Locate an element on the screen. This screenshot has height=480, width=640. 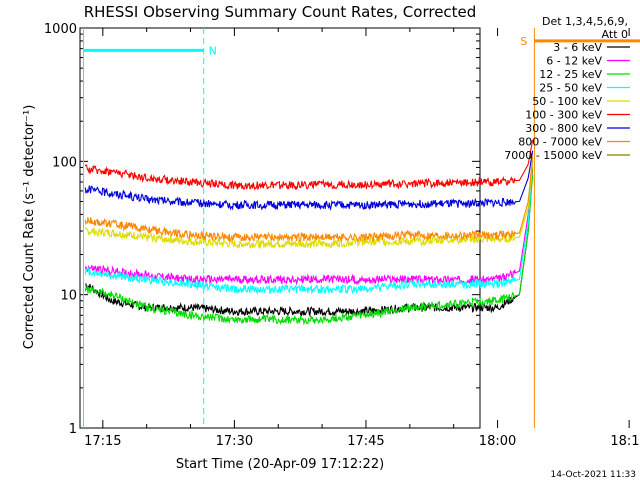
legend-label: 7000 - 15000 keV is located at coordinates (553, 155).